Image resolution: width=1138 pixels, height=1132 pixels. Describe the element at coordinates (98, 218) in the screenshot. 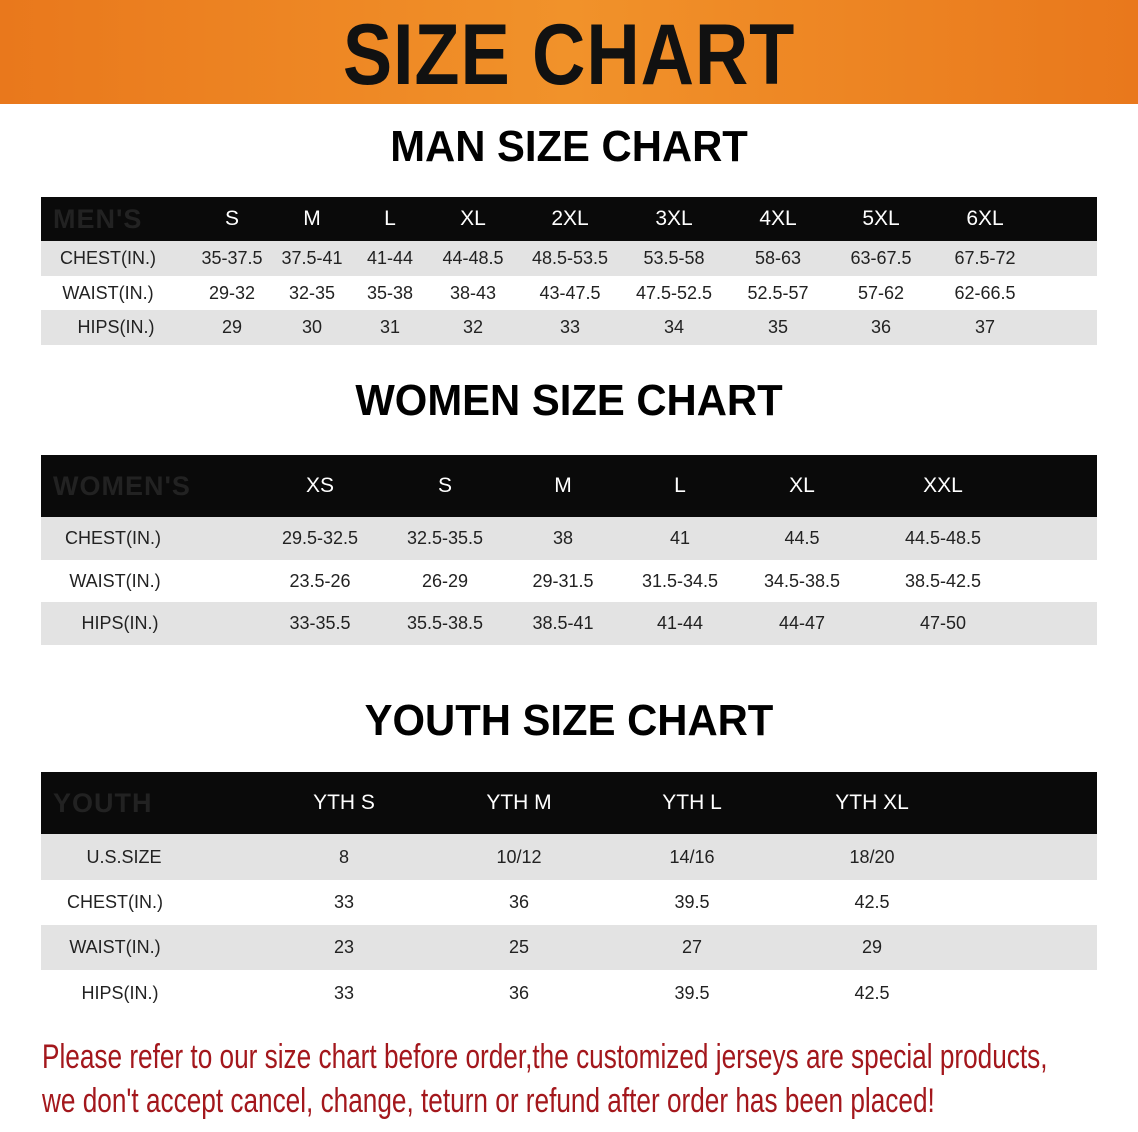

I see `table-header-label: MEN'S` at that location.